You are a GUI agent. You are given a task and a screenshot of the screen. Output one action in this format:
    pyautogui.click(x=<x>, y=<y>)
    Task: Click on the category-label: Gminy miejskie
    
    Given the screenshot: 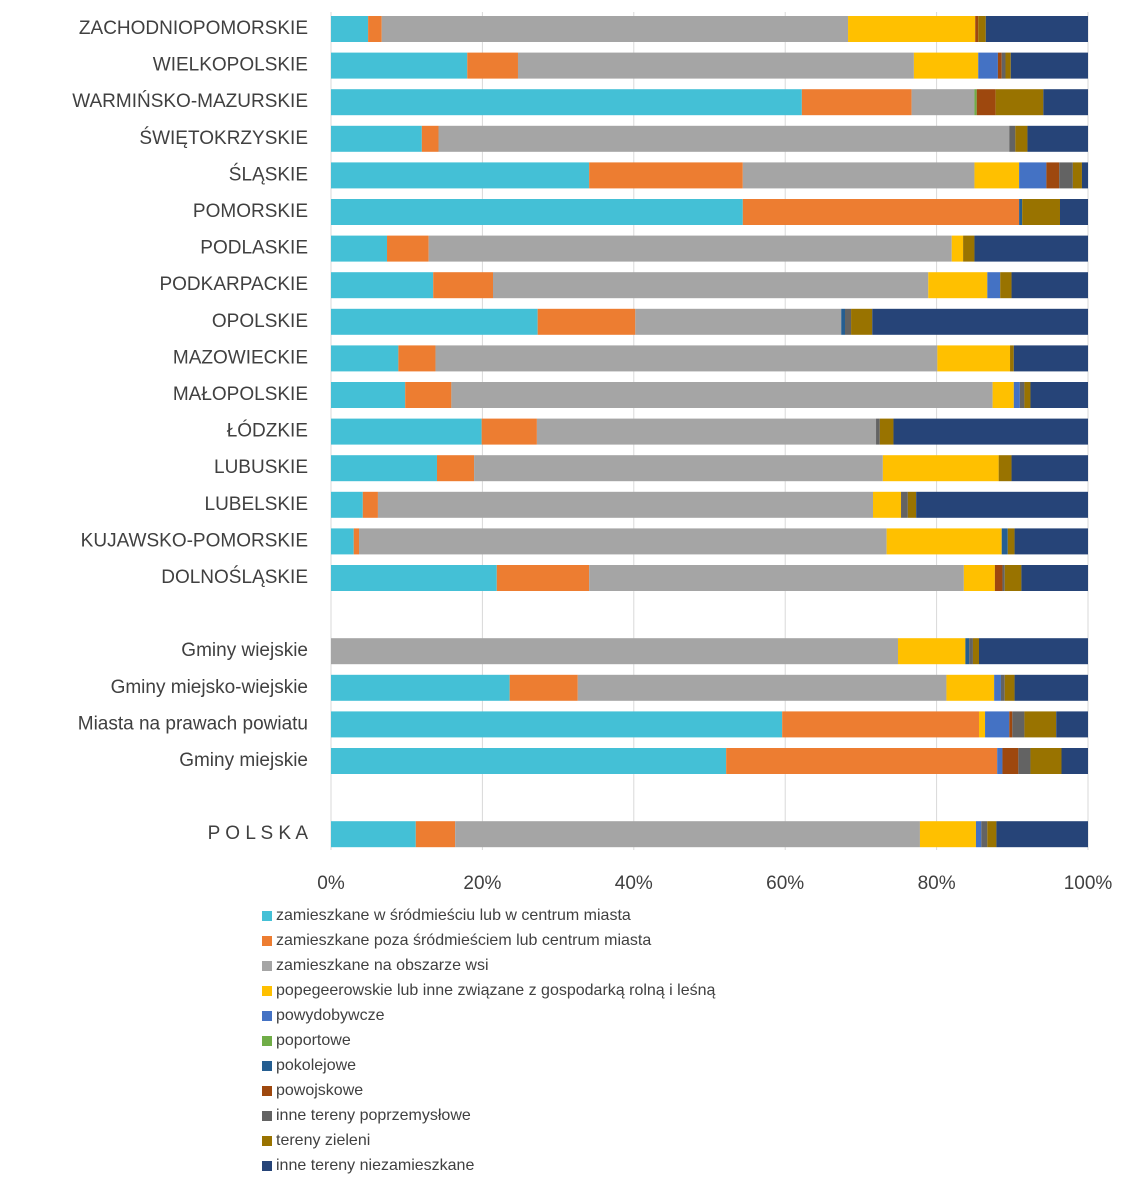 What is the action you would take?
    pyautogui.click(x=243, y=760)
    